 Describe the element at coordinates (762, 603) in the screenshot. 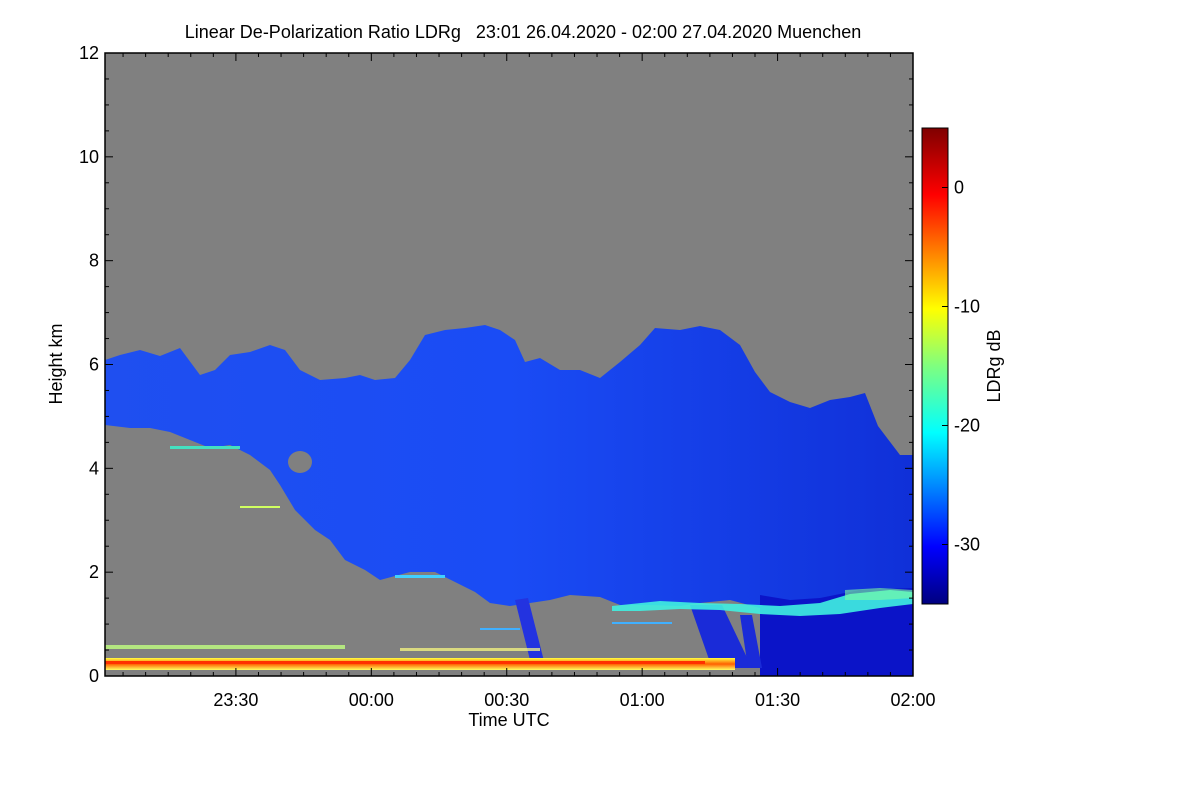

I see `melting-layer-band` at that location.